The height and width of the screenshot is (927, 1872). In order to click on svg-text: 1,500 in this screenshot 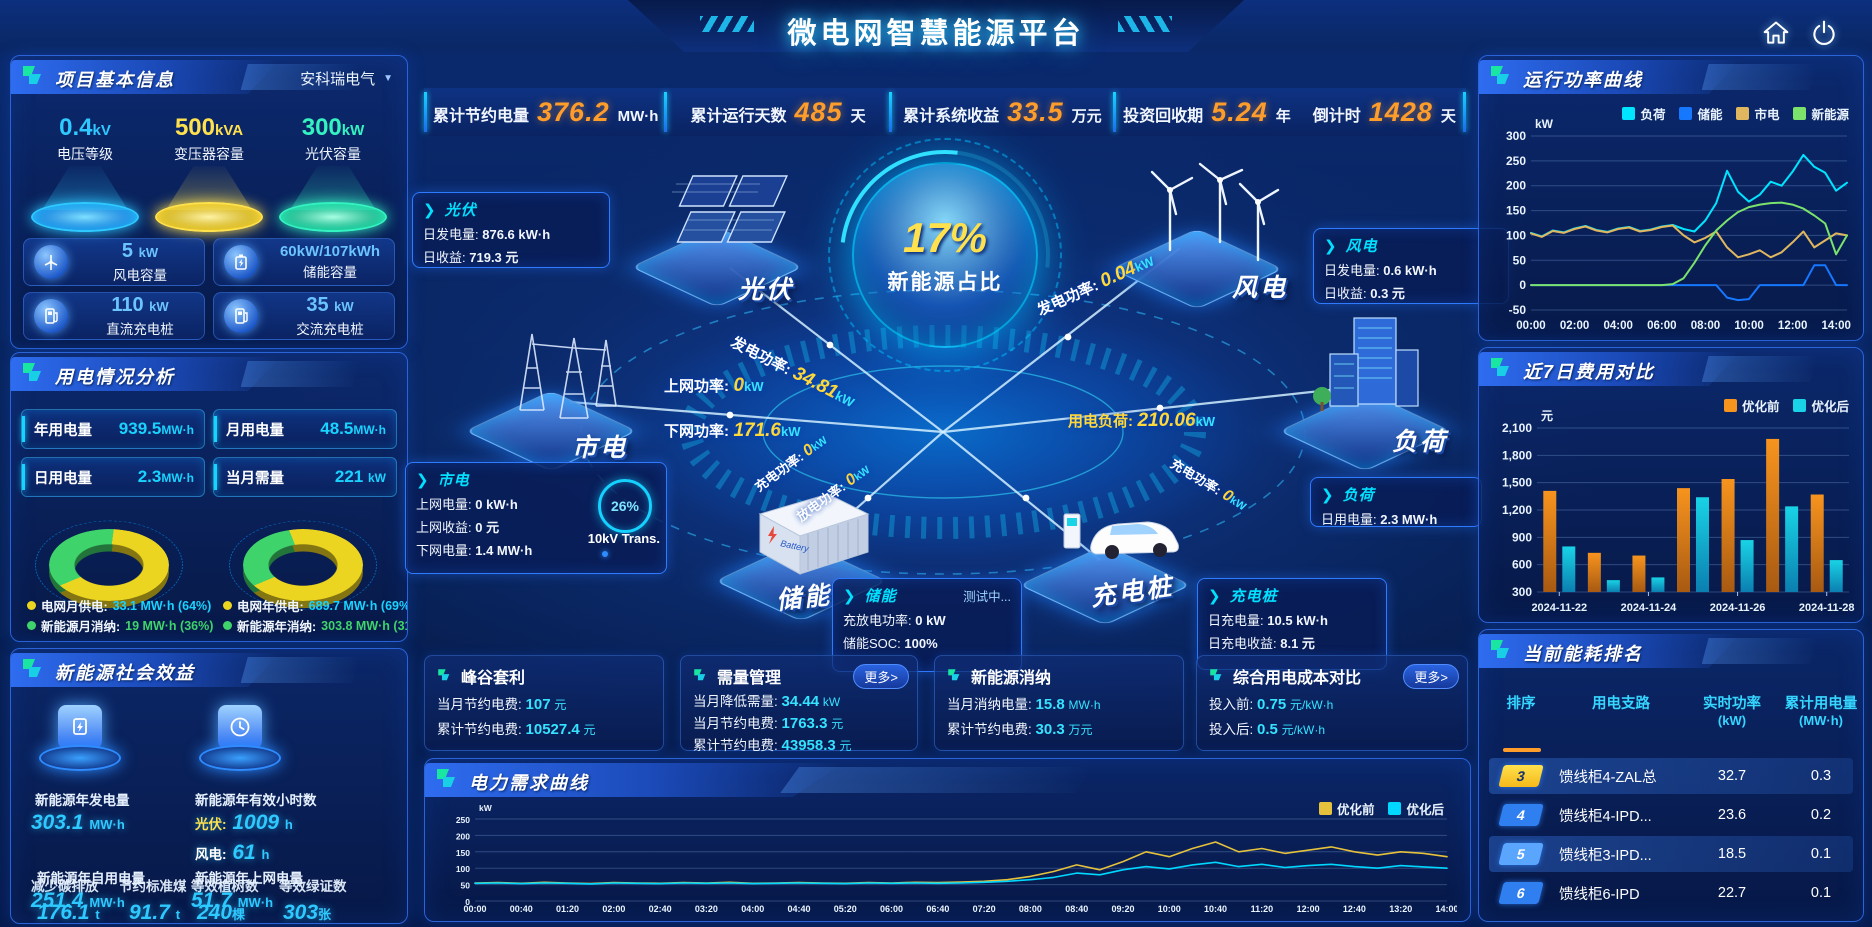, I will do `click(1517, 483)`.